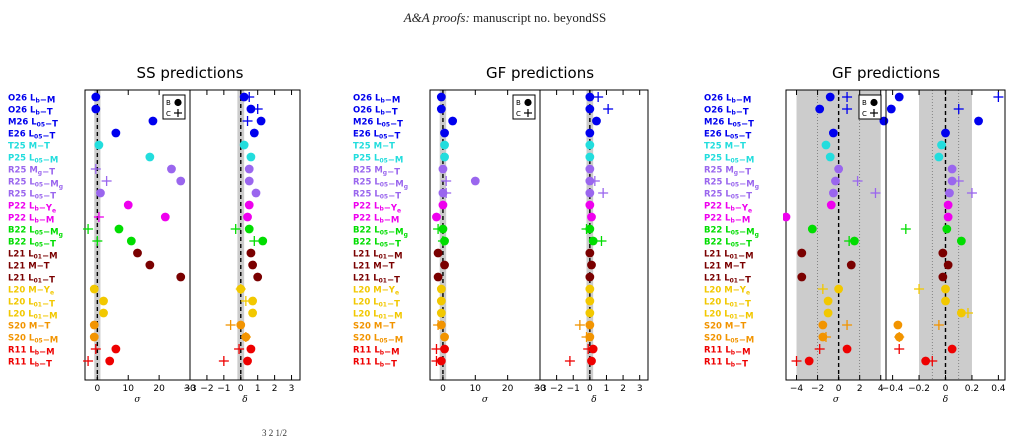  What do you see at coordinates (729, 160) in the screenshot?
I see `row-label: P25 L05−M` at bounding box center [729, 160].